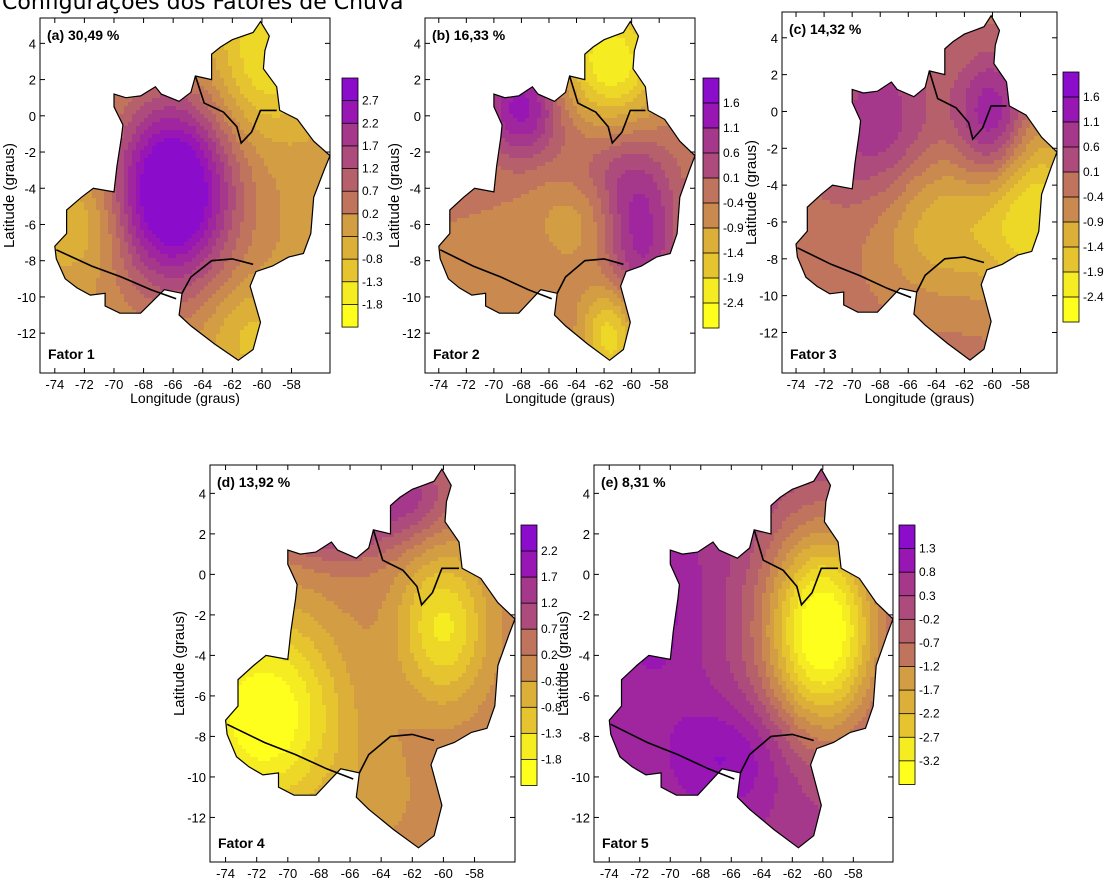  I want to click on contour-field, so click(926, 188).